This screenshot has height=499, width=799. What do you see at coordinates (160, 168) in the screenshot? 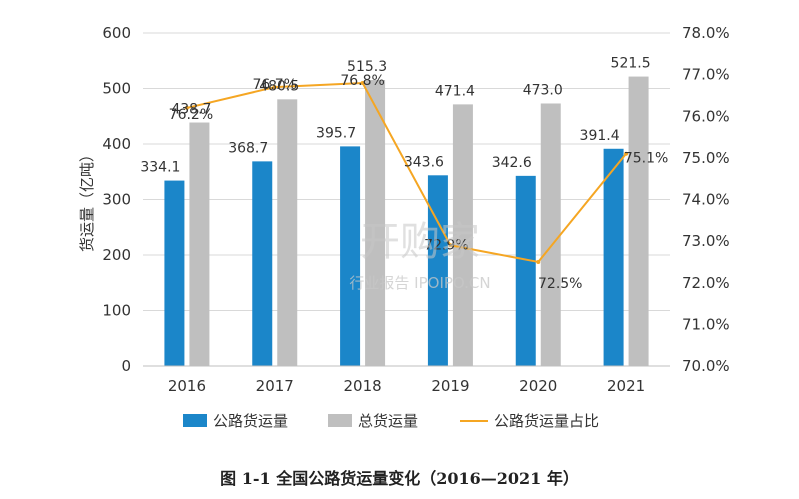
I see `data-label-road-freight: 334.1` at bounding box center [160, 168].